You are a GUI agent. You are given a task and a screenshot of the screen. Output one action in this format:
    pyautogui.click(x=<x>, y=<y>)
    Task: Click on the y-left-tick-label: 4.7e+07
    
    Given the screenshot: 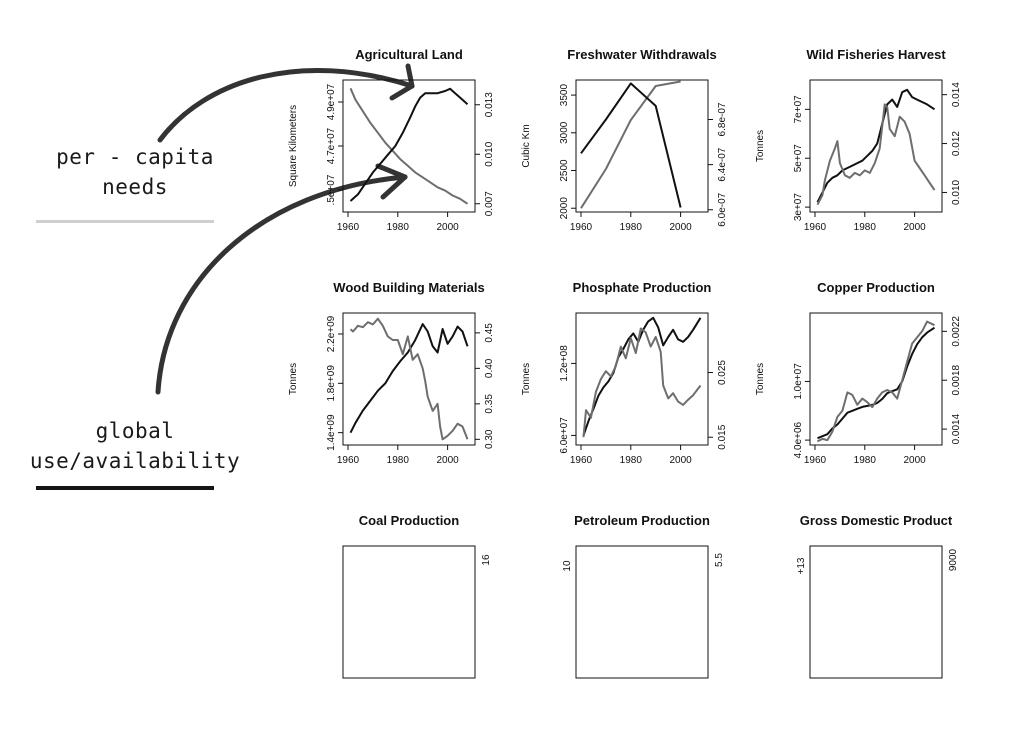 What is the action you would take?
    pyautogui.click(x=331, y=145)
    